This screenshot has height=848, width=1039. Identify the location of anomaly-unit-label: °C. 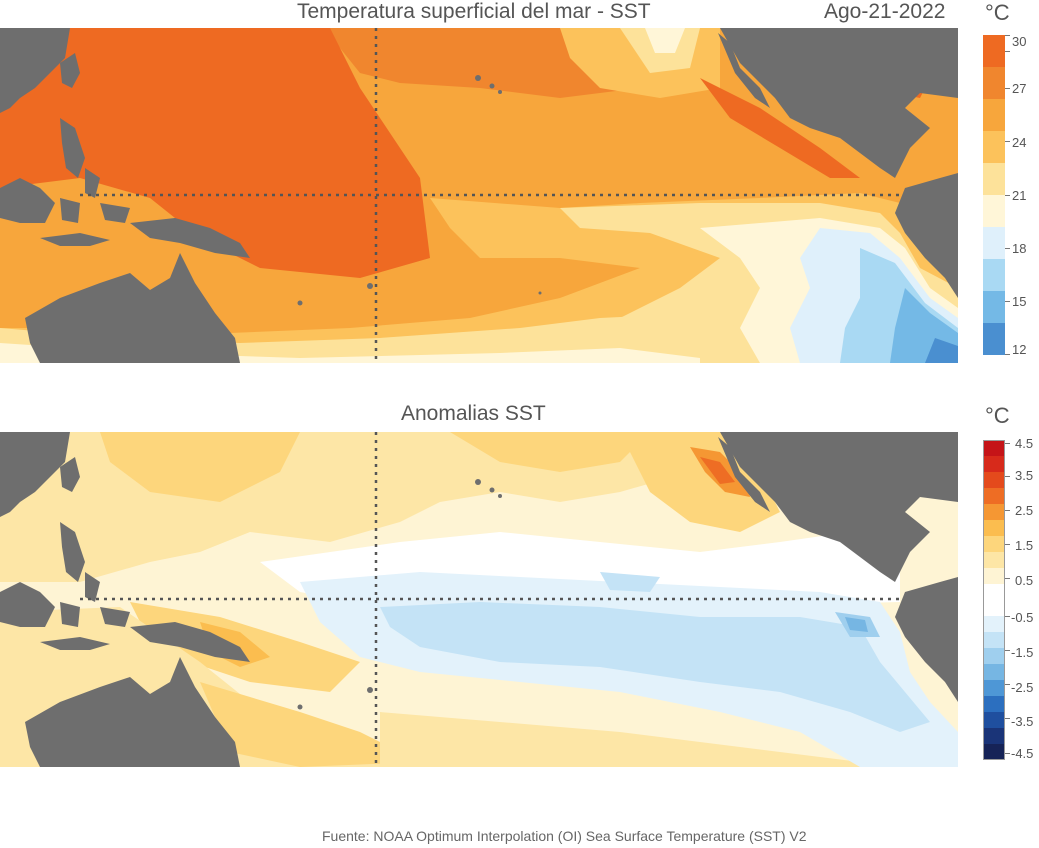
(997, 415).